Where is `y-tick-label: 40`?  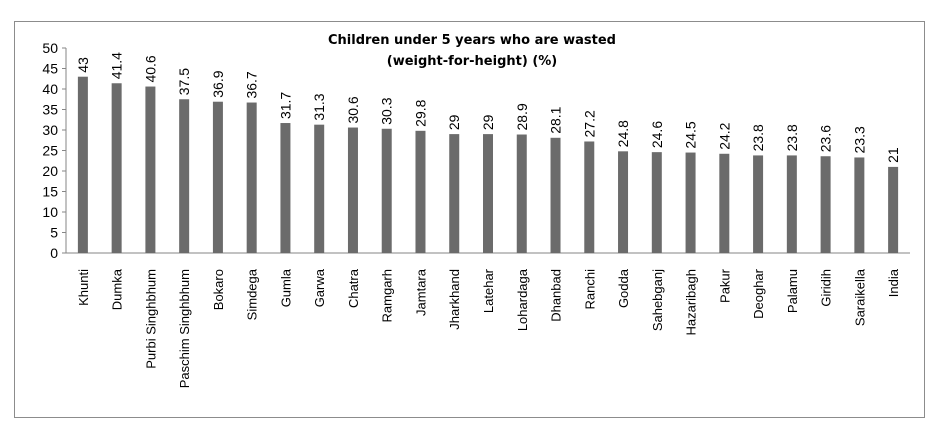 y-tick-label: 40 is located at coordinates (50, 89).